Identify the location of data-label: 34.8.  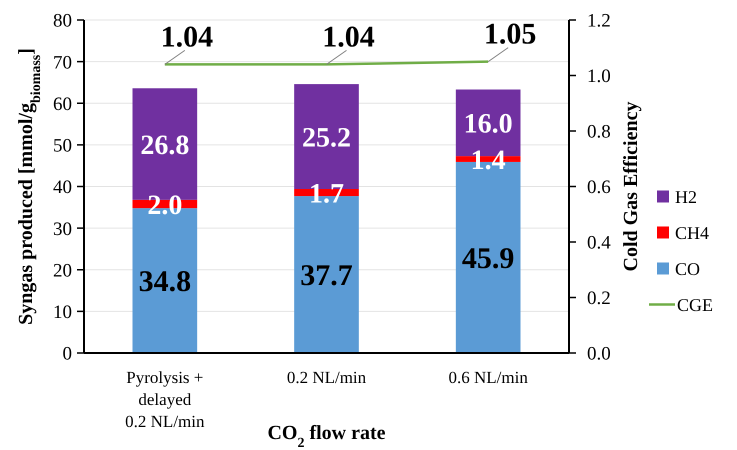
(165, 281).